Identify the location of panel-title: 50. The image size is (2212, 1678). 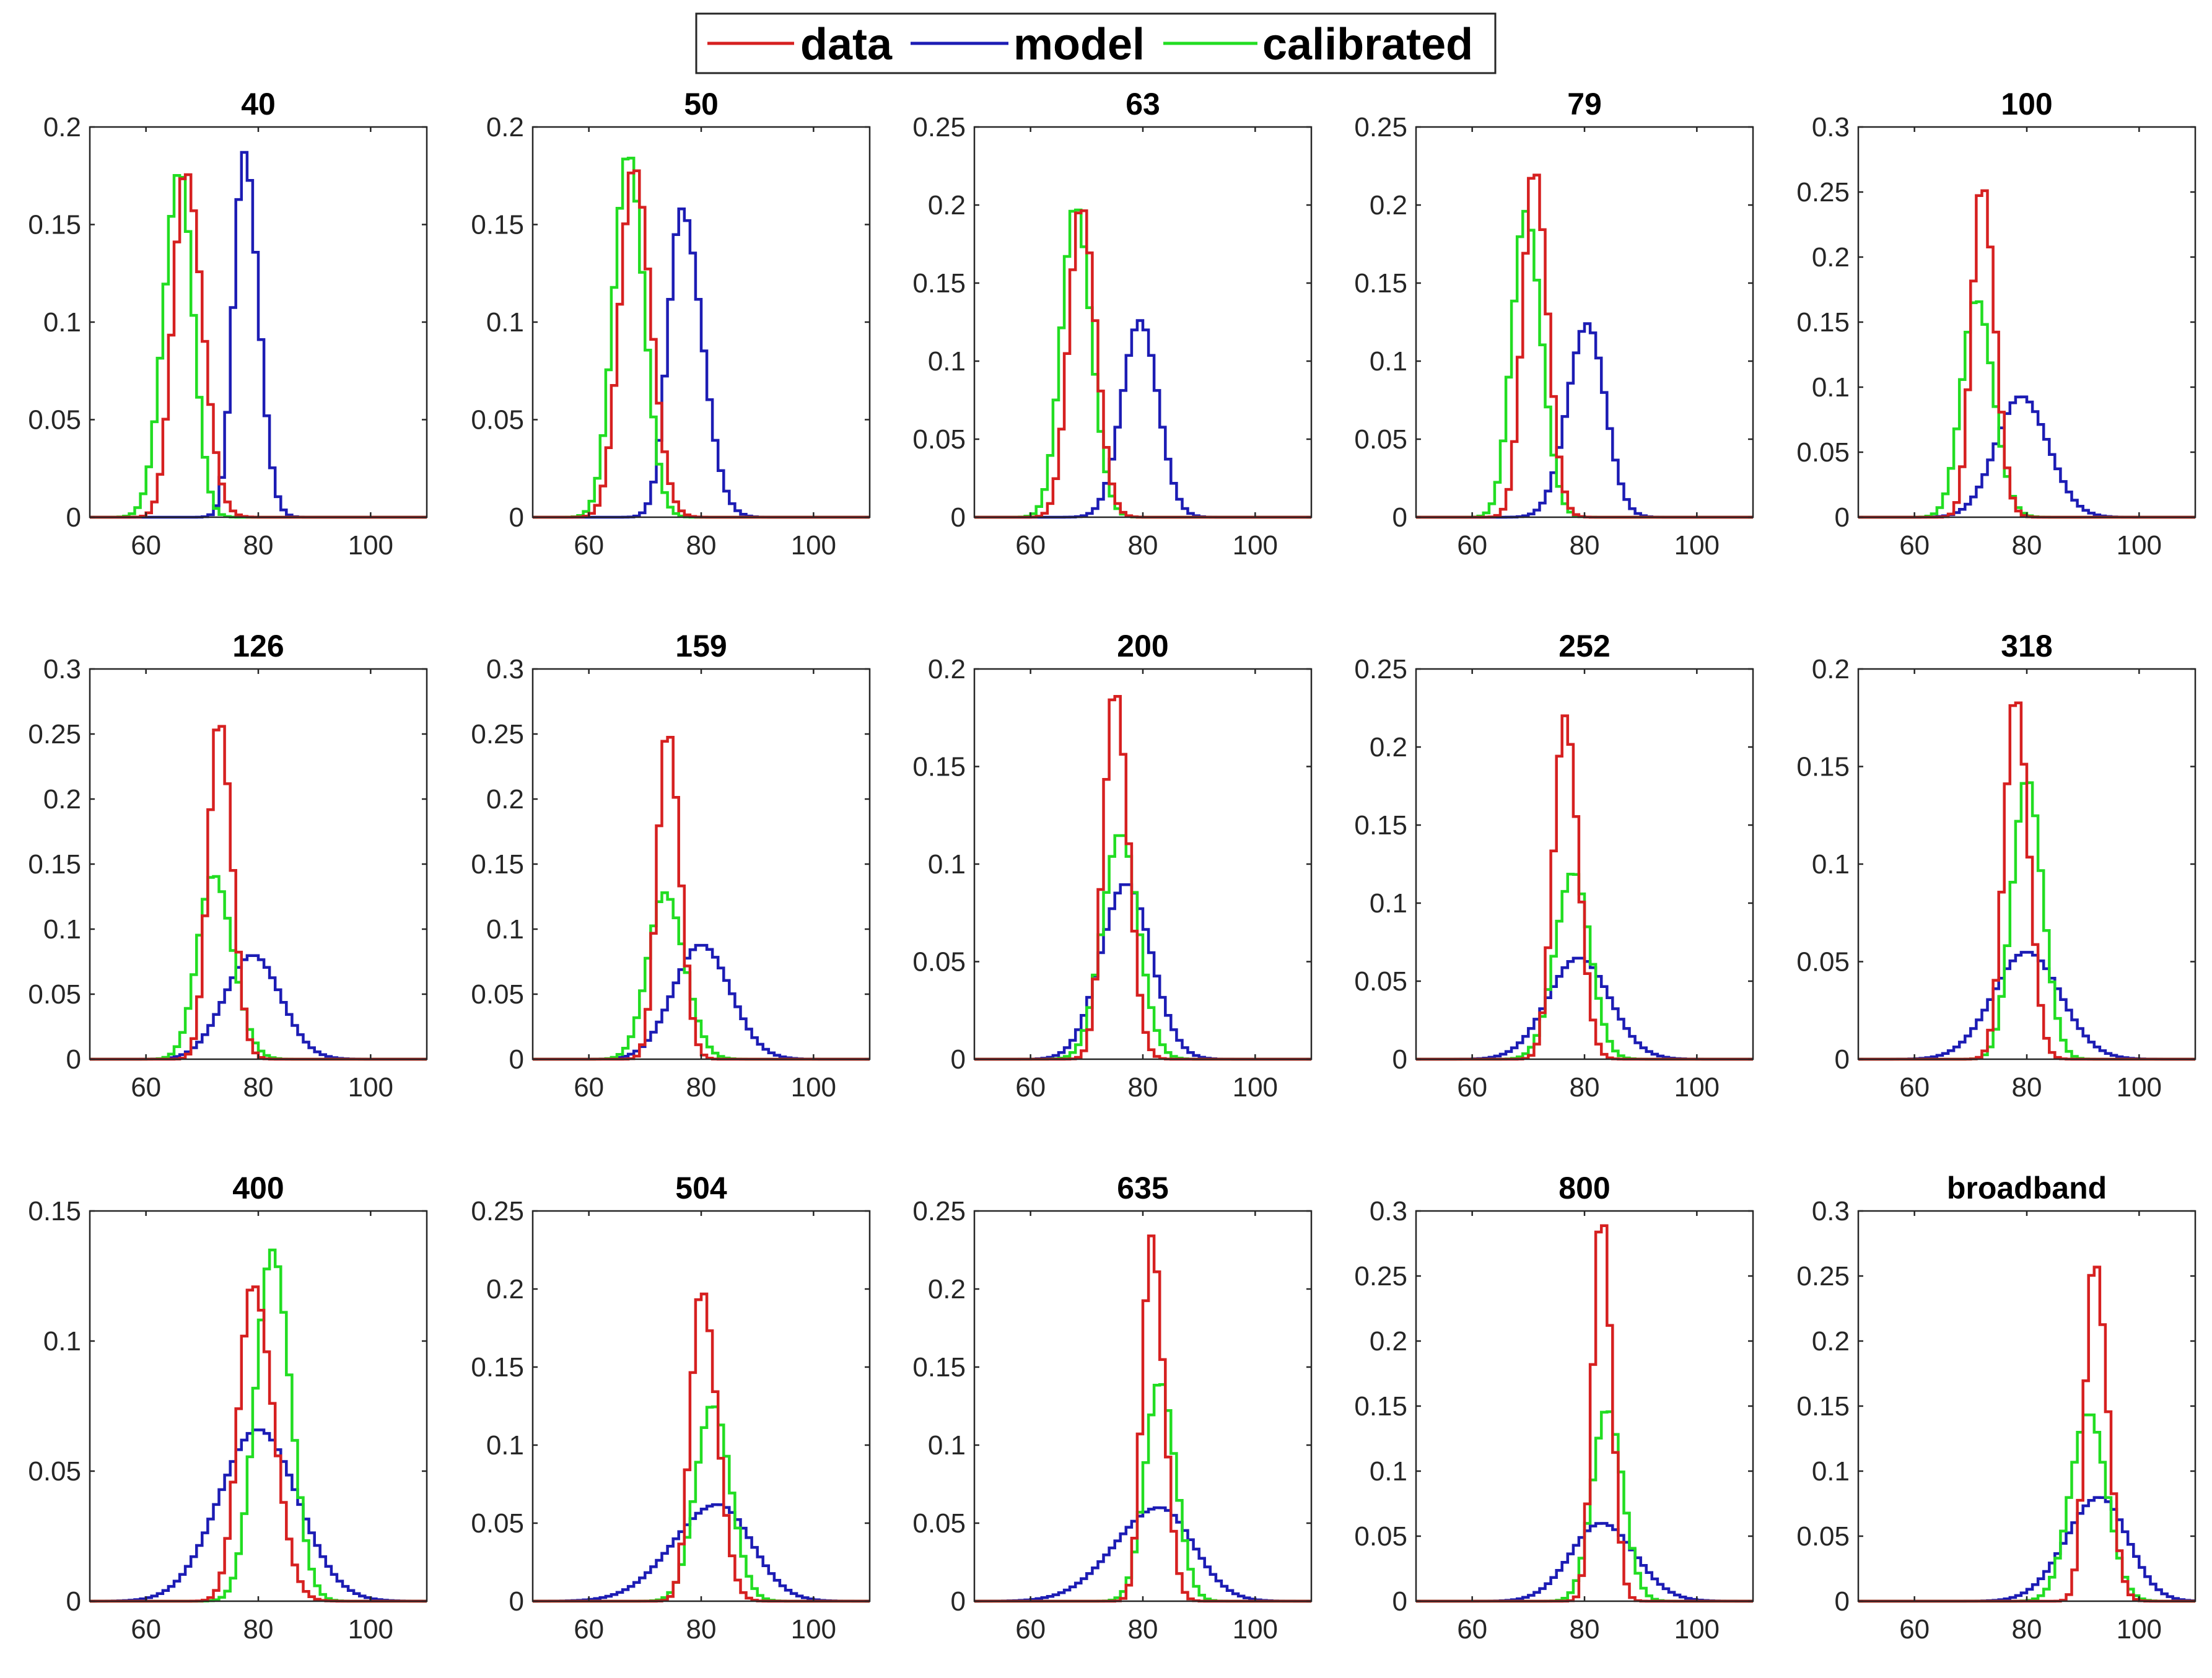
(702, 104).